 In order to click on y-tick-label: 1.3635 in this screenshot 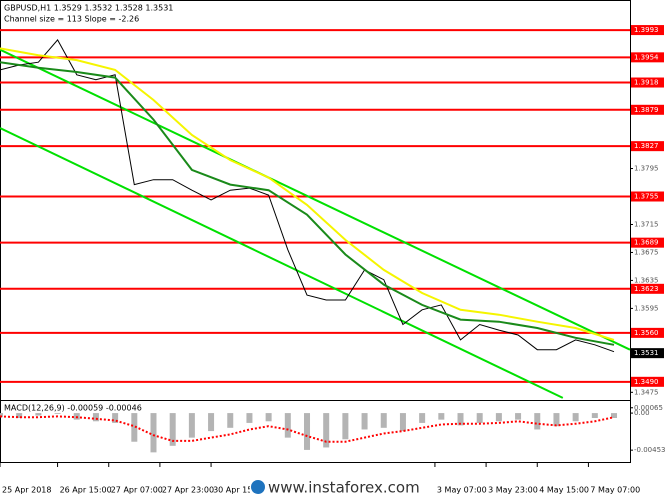, I will do `click(646, 280)`.